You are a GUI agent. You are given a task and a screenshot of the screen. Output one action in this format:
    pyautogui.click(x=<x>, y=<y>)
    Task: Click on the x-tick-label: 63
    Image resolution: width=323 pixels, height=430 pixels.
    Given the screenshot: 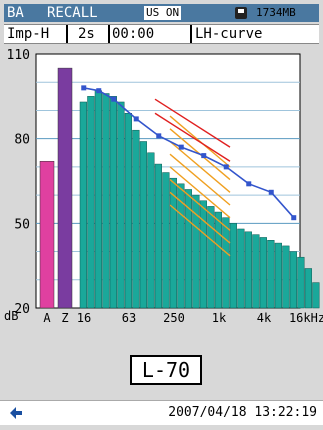 What is the action you would take?
    pyautogui.click(x=129, y=318)
    